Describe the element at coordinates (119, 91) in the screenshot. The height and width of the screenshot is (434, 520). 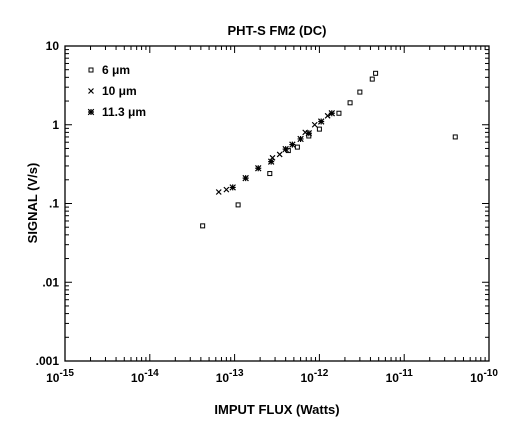
I see `legend-label: 10 μm` at that location.